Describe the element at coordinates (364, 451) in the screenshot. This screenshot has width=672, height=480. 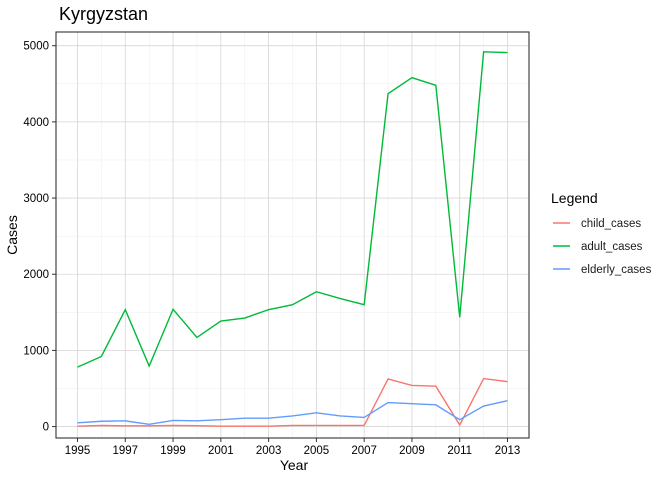
I see `x-tick-label: 2007` at that location.